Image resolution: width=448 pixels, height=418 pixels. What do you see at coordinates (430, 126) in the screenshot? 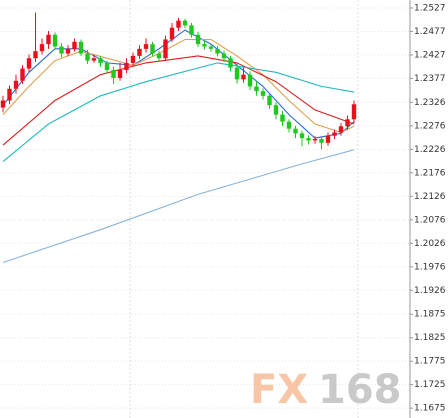
I see `y-tick-label: 1.2276` at bounding box center [430, 126].